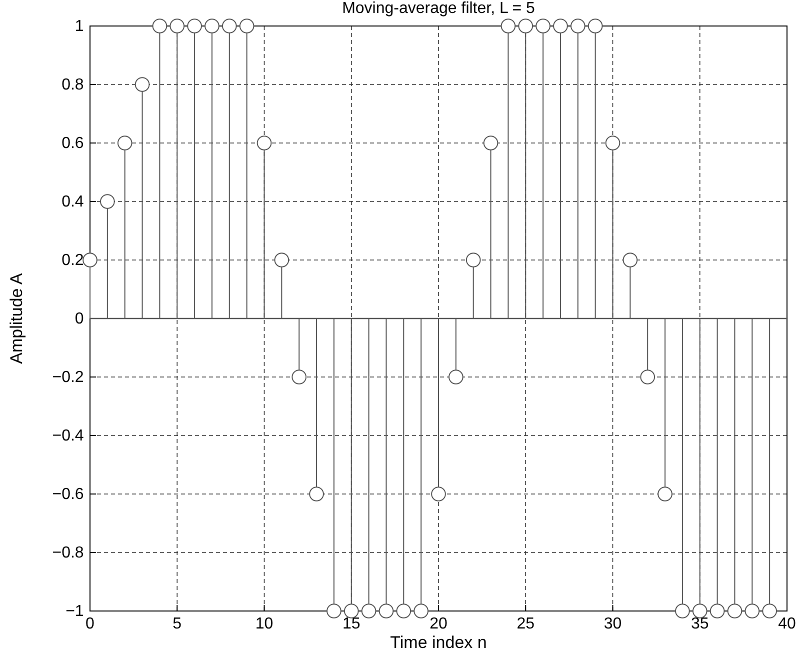 The image size is (796, 651). What do you see at coordinates (787, 623) in the screenshot?
I see `x-tick-label: 40` at bounding box center [787, 623].